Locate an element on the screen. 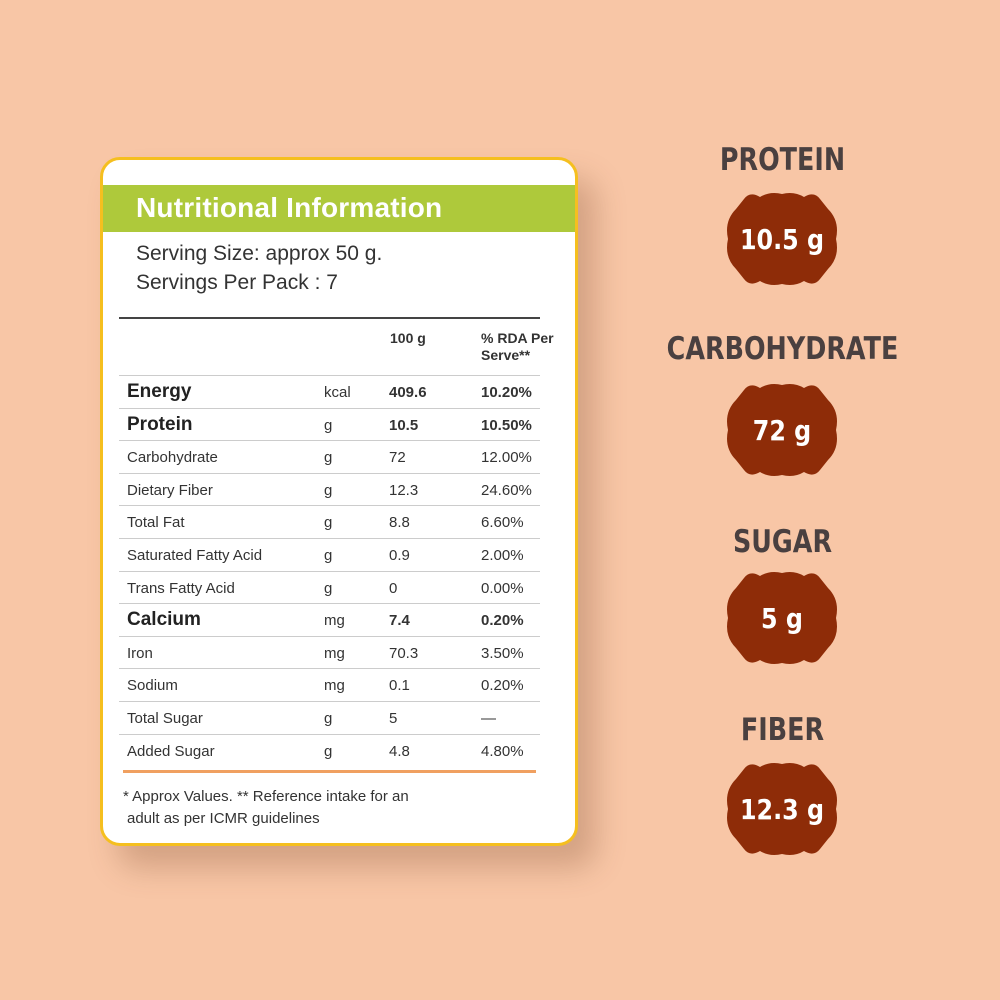  nutrient-rda: 6.60% is located at coordinates (502, 523).